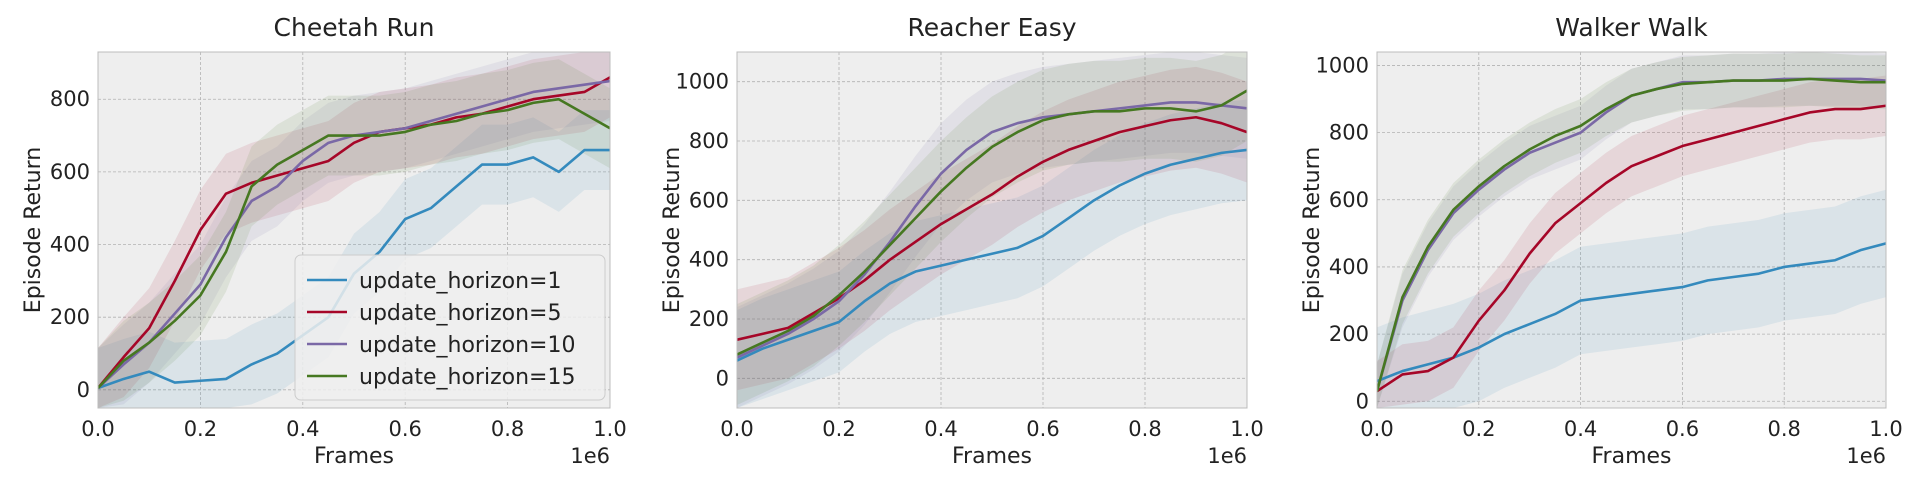 Image resolution: width=1920 pixels, height=480 pixels. I want to click on chart-title: Walker Walk, so click(1631, 27).